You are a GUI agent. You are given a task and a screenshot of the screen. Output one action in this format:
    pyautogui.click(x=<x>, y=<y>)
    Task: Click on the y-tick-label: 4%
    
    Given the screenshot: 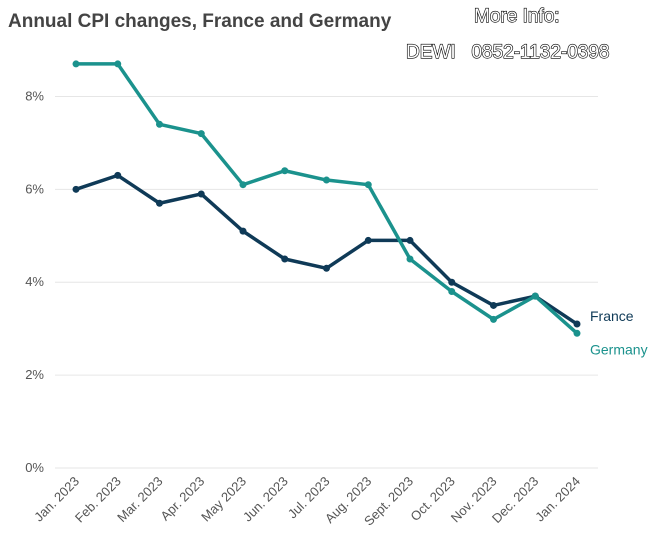 What is the action you would take?
    pyautogui.click(x=34, y=281)
    